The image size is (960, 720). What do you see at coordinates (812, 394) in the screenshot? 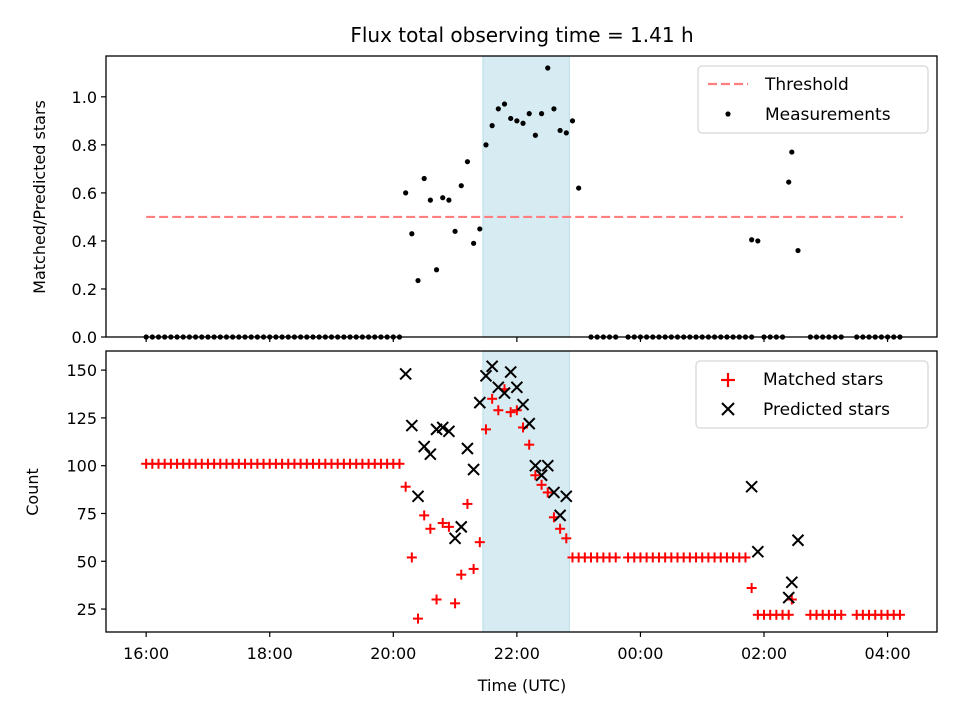
I see `bottom-legend: Matched stars Predicted stars` at bounding box center [812, 394].